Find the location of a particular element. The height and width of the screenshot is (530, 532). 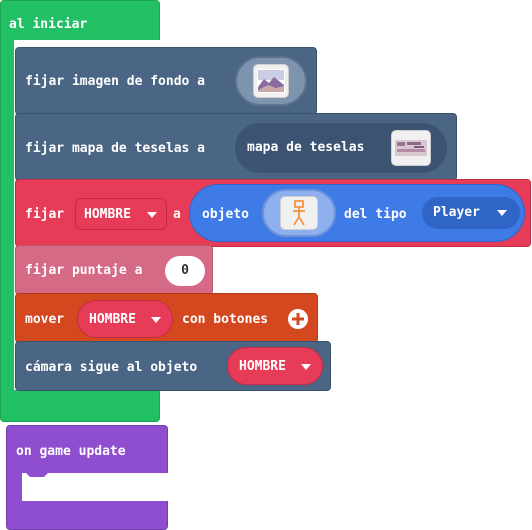

create-sprite-label: objeto is located at coordinates (225, 214).